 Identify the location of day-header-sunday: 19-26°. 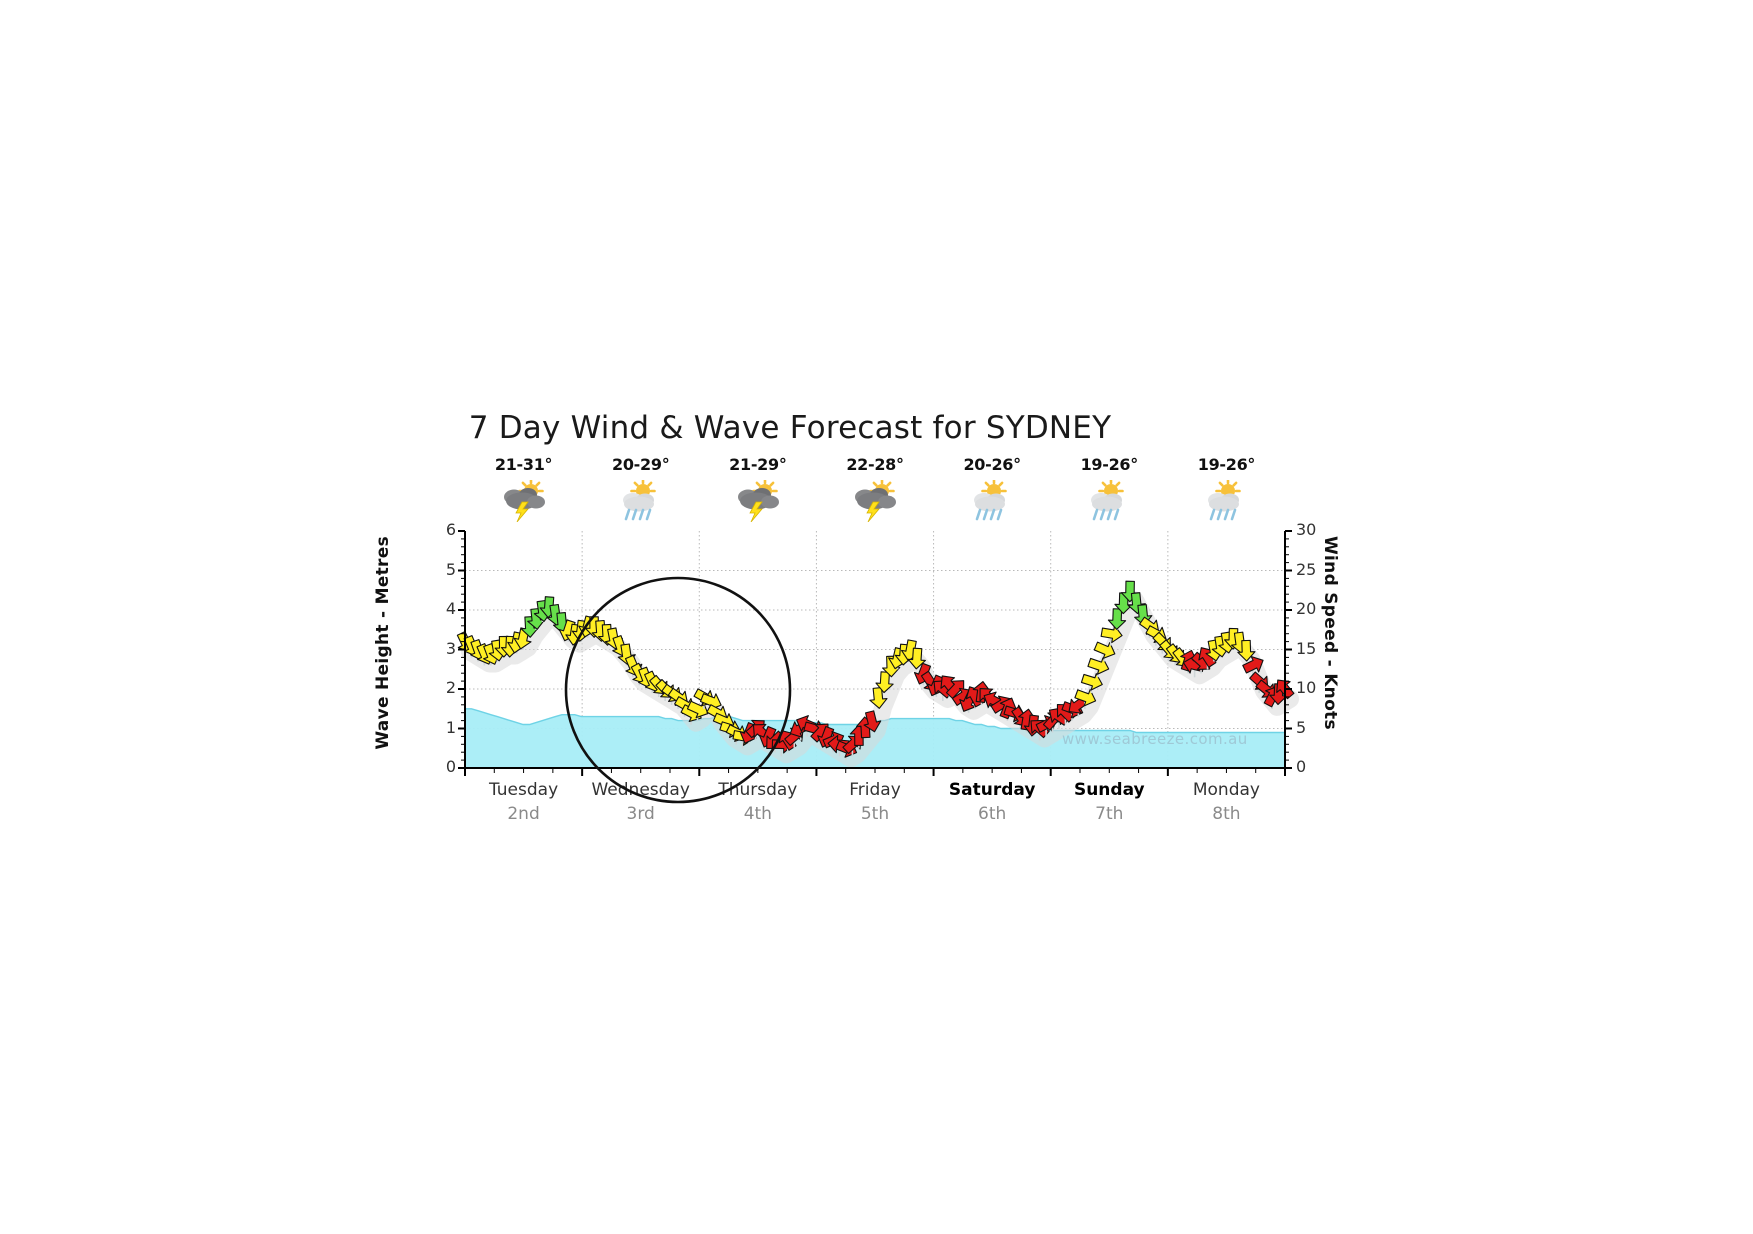
(1109, 488).